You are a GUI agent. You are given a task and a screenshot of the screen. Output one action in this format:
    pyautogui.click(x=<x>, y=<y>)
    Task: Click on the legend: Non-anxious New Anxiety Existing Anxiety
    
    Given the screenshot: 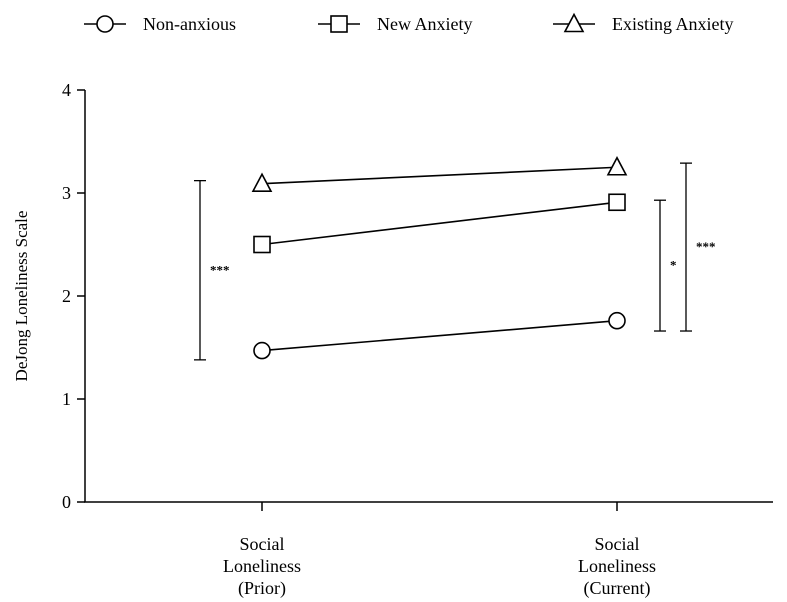 What is the action you would take?
    pyautogui.click(x=409, y=23)
    